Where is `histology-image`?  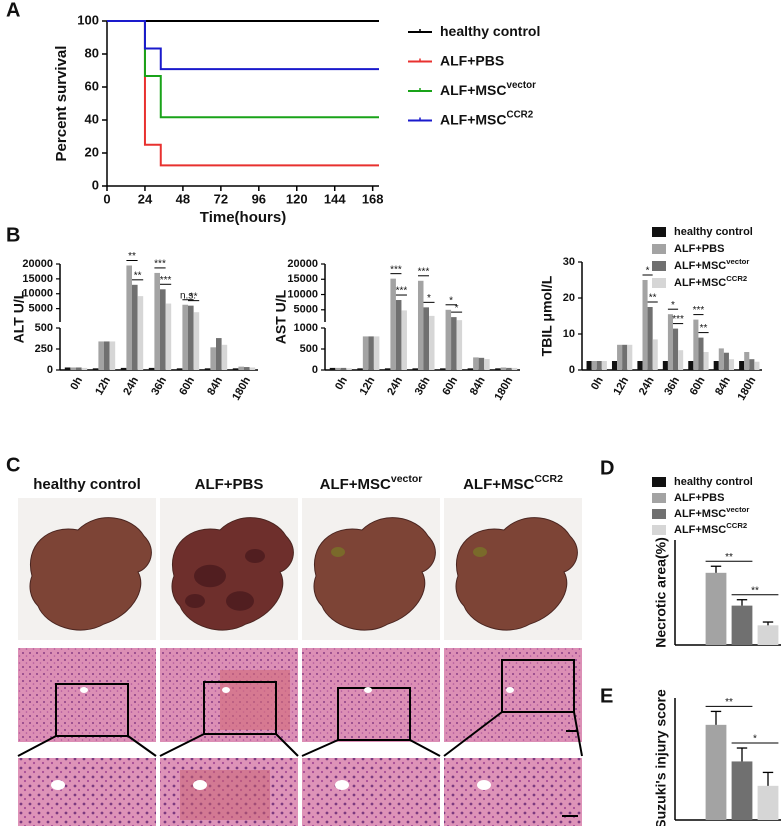
histology-image is located at coordinates (513, 695).